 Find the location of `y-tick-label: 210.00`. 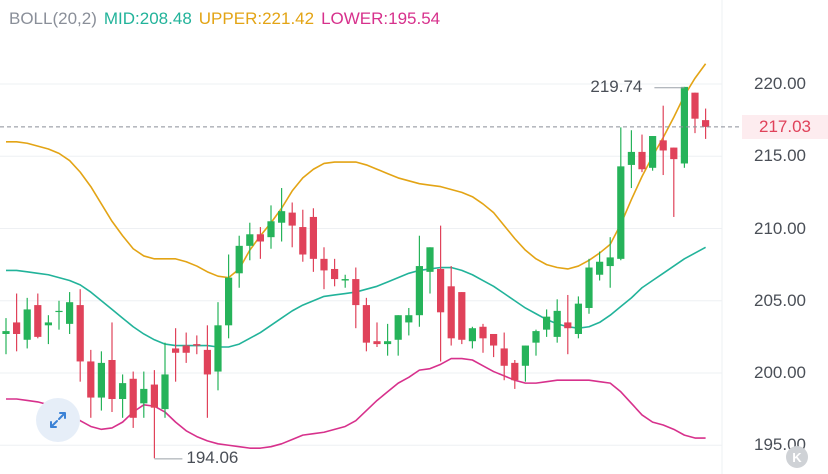

y-tick-label: 210.00 is located at coordinates (780, 228).